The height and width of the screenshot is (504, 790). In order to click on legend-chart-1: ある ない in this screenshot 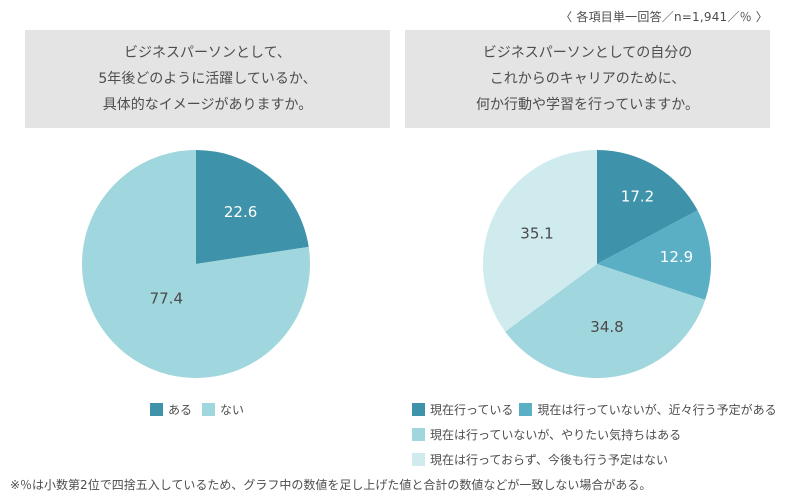, I will do `click(197, 409)`.